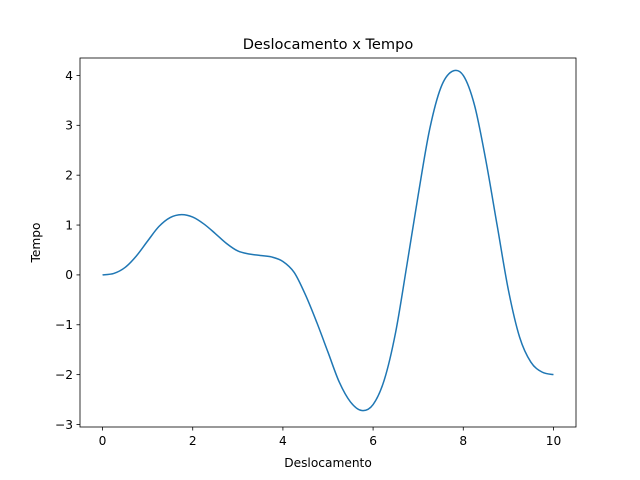 Image resolution: width=640 pixels, height=480 pixels. What do you see at coordinates (103, 441) in the screenshot?
I see `x-tick-label: 0` at bounding box center [103, 441].